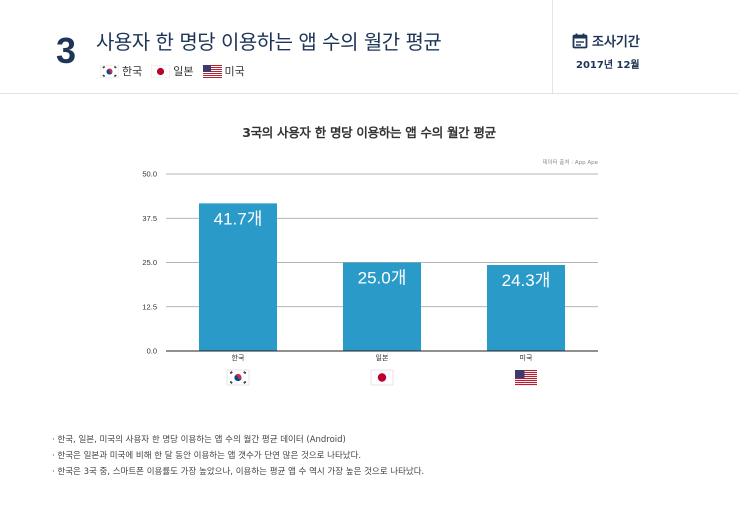 The image size is (738, 526). I want to click on country-legend: 한국 일본 미국, so click(172, 71).